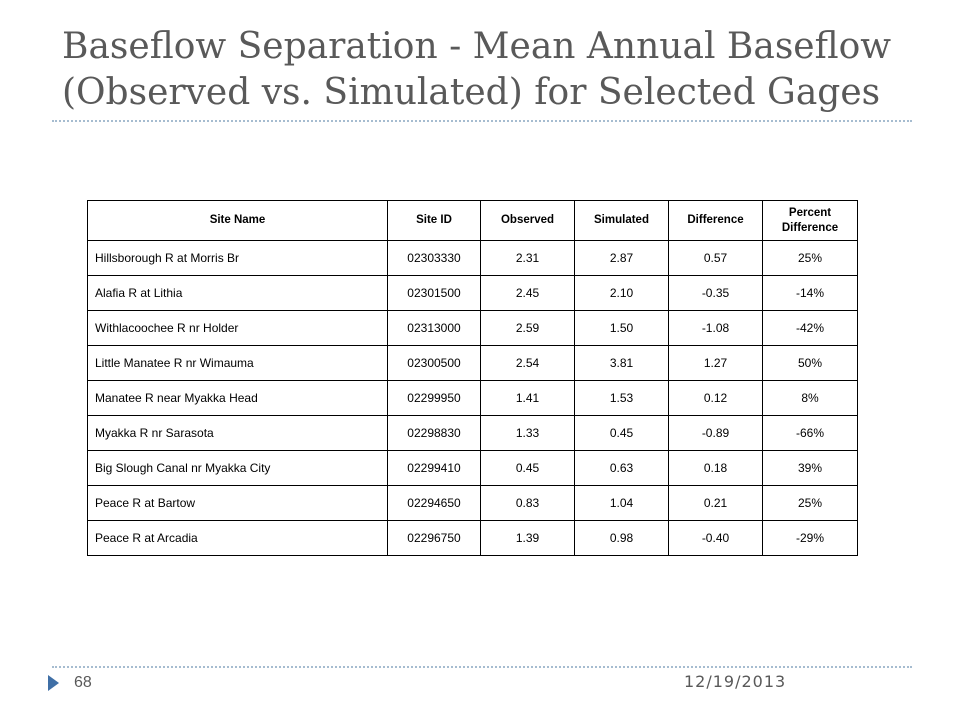  Describe the element at coordinates (434, 363) in the screenshot. I see `cell-site-id: 02300500` at that location.